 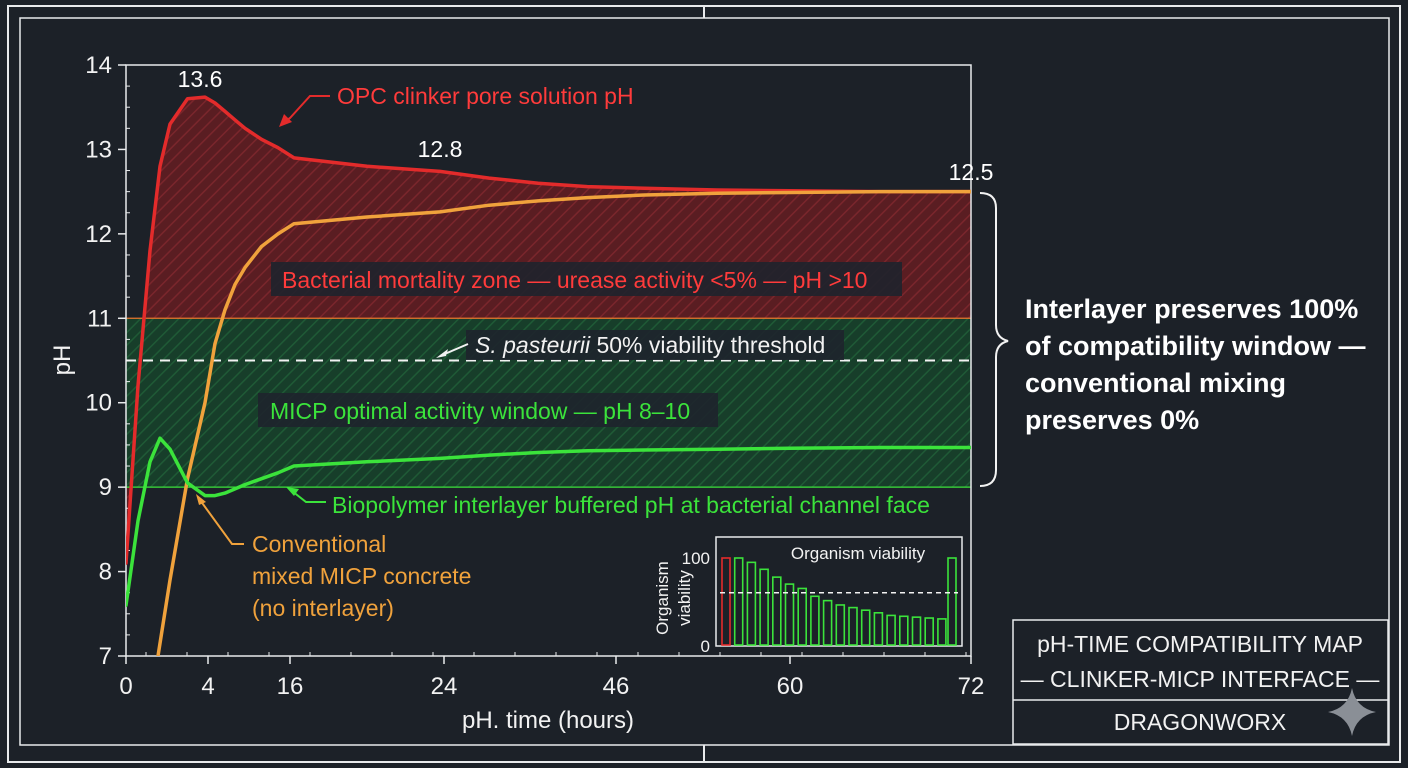 I want to click on x-tick-label: 60, so click(x=790, y=686).